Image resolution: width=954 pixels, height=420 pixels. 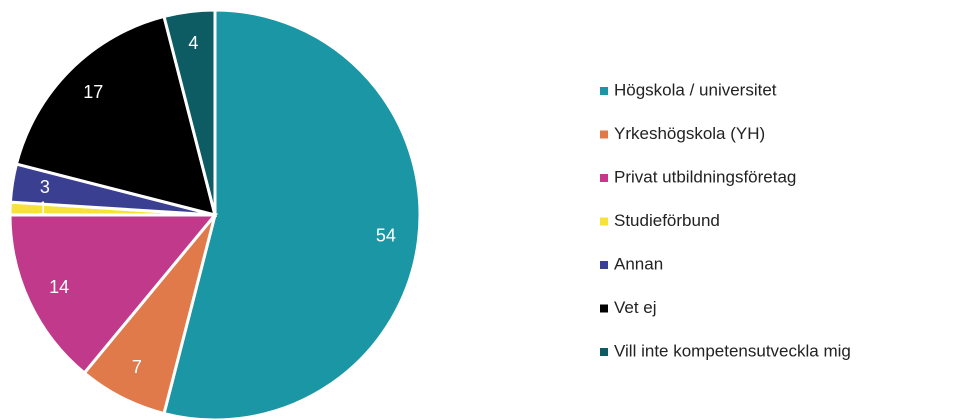 I want to click on data-label: 54, so click(x=386, y=235).